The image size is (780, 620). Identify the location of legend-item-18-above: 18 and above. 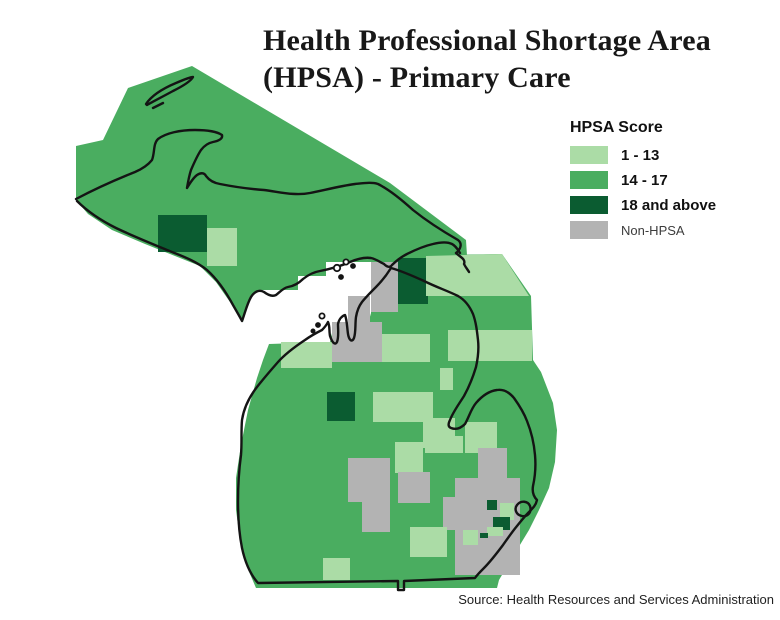
(643, 205).